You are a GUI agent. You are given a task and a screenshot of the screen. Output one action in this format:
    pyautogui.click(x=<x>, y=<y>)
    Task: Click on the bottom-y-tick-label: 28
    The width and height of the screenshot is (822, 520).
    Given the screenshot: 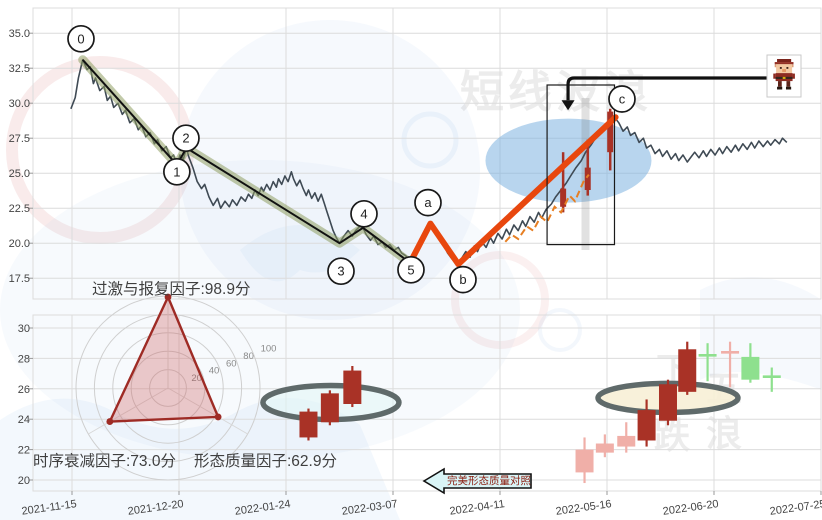 What is the action you would take?
    pyautogui.click(x=24, y=359)
    